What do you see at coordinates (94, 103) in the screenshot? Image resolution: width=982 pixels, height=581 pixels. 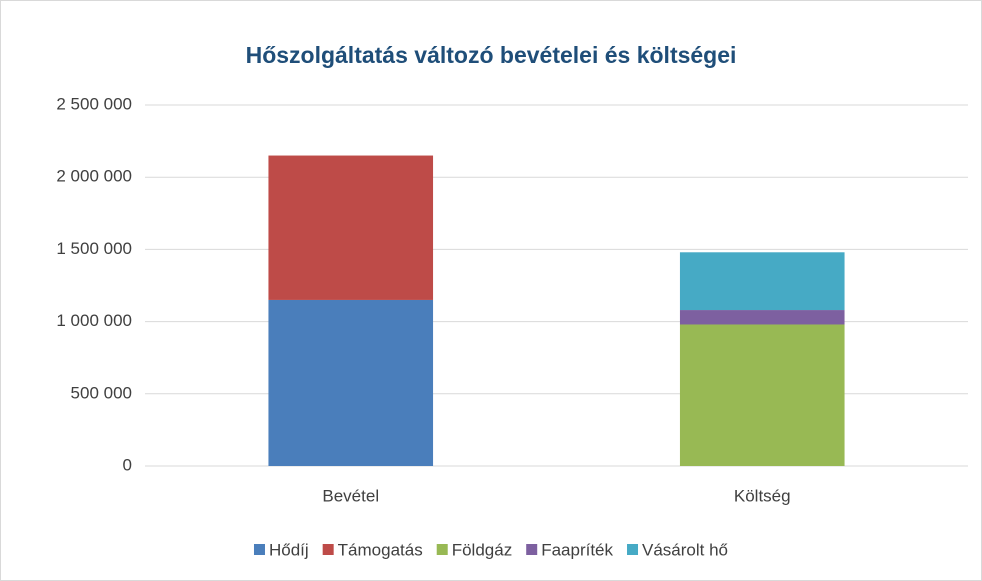 I see `y-tick-label: 2 500 000` at bounding box center [94, 103].